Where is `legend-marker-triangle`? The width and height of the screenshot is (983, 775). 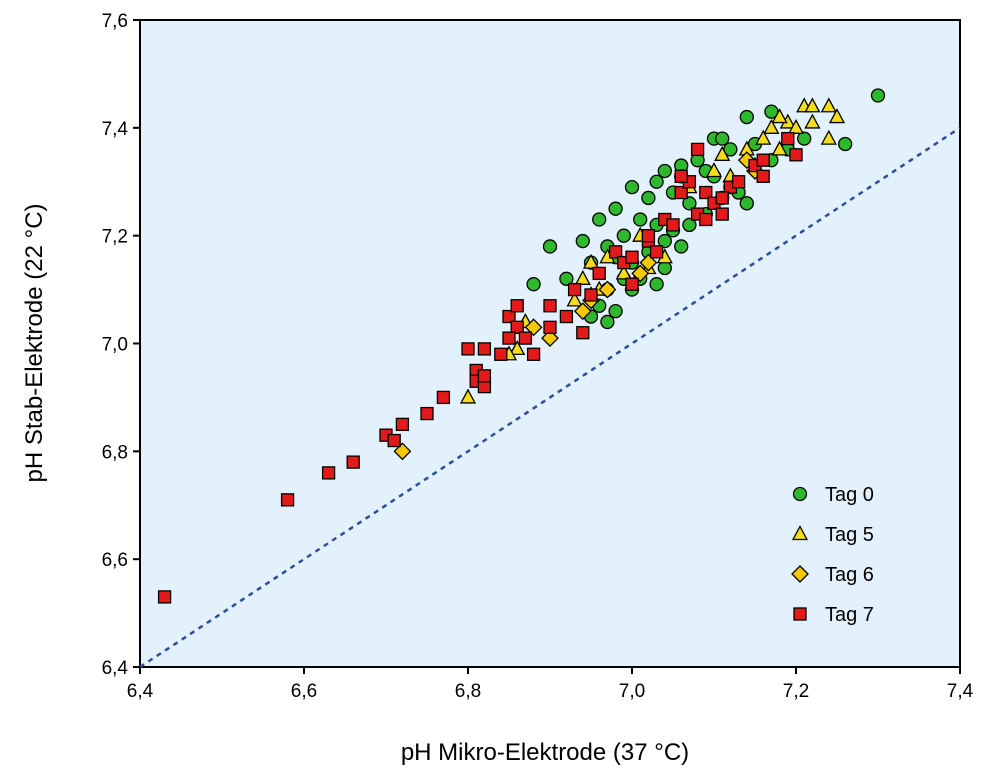 legend-marker-triangle is located at coordinates (800, 533).